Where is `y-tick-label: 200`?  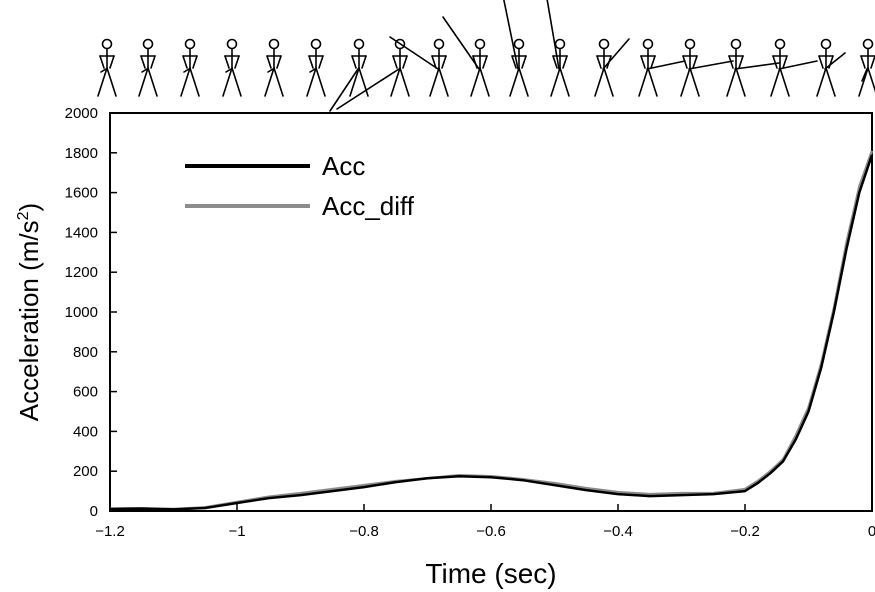
y-tick-label: 200 is located at coordinates (85, 471).